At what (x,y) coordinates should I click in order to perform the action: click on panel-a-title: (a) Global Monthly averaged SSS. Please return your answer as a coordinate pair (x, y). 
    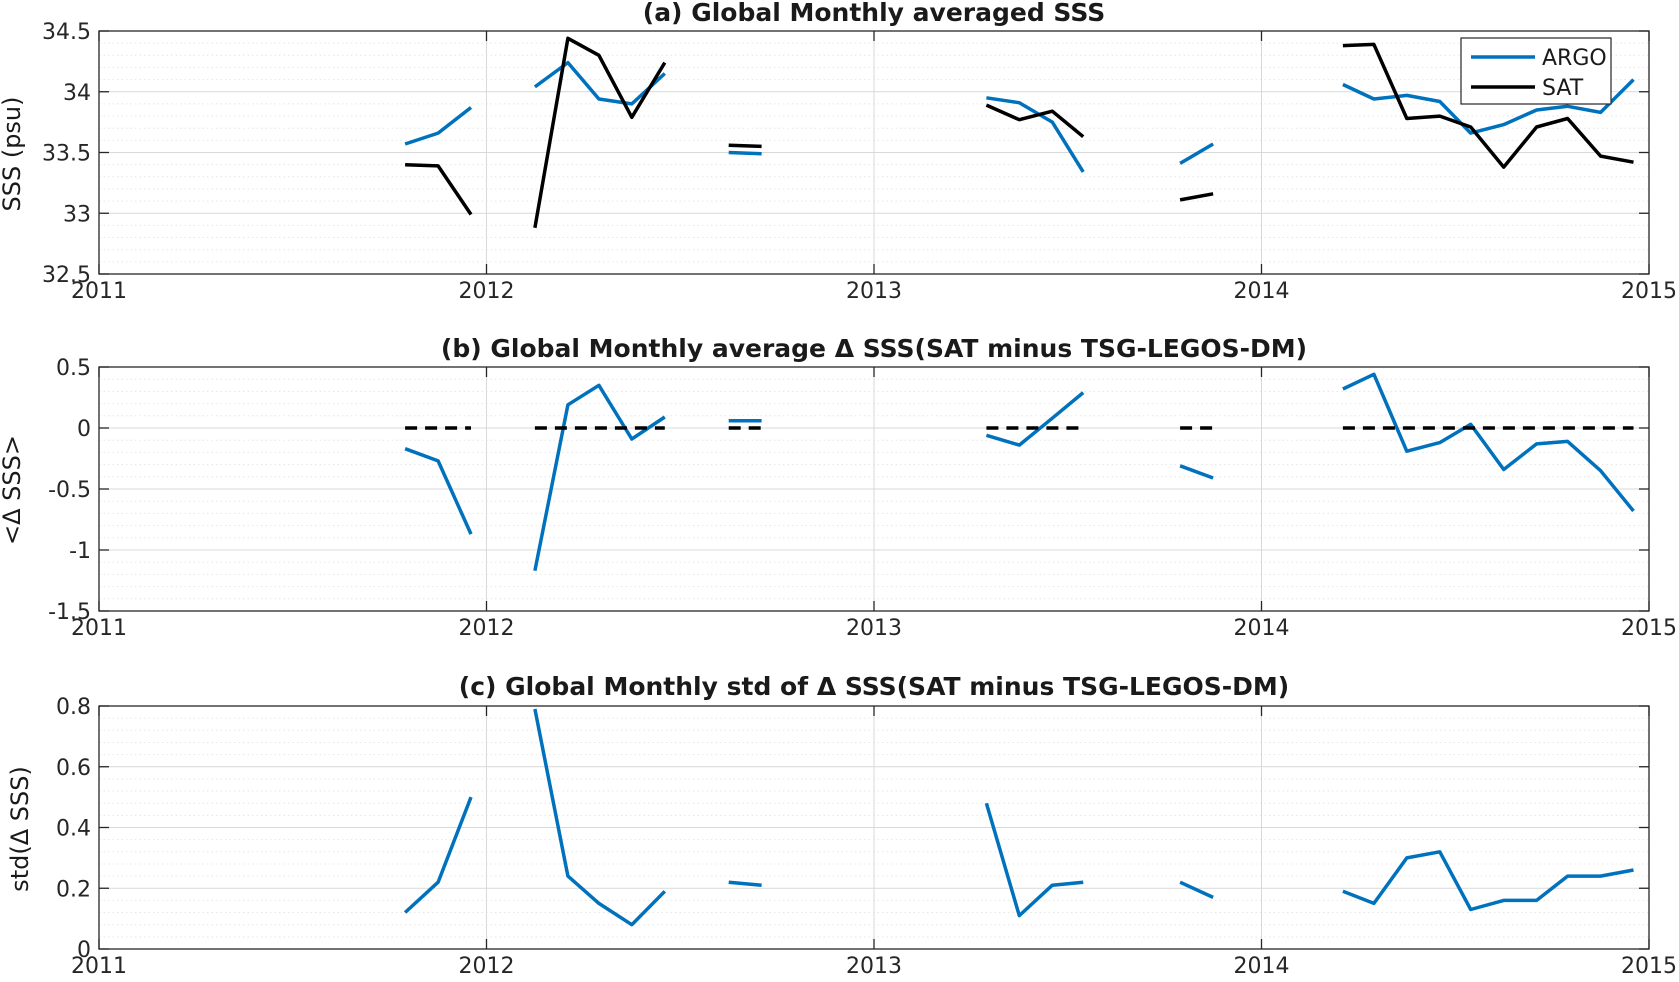
    Looking at the image, I should click on (874, 13).